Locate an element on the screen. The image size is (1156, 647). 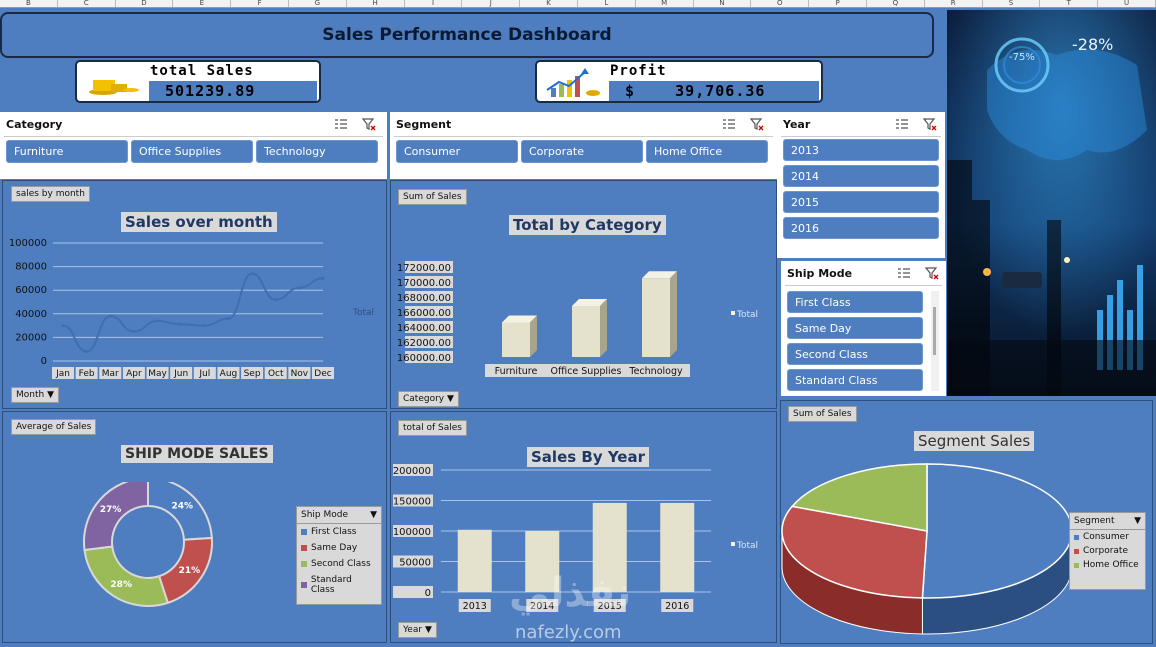
column-letter: J is located at coordinates (491, 3).